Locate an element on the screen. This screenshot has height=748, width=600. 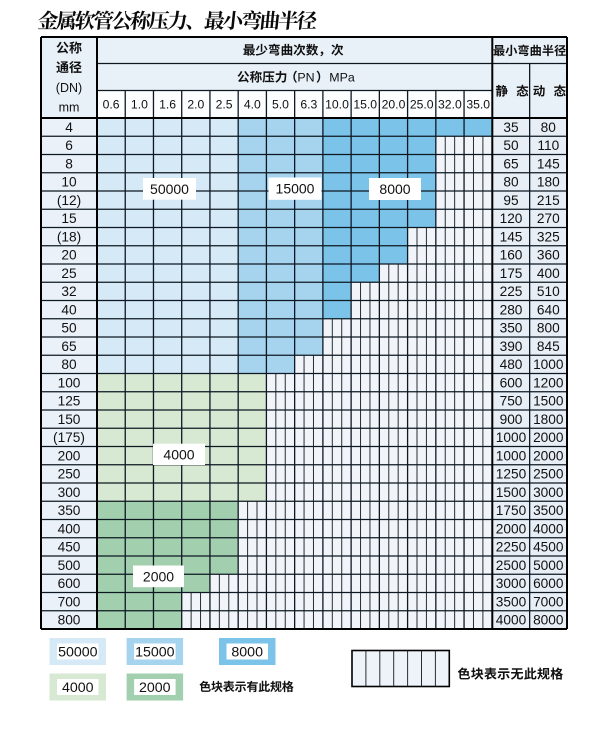
svg-text: 8 is located at coordinates (69, 163).